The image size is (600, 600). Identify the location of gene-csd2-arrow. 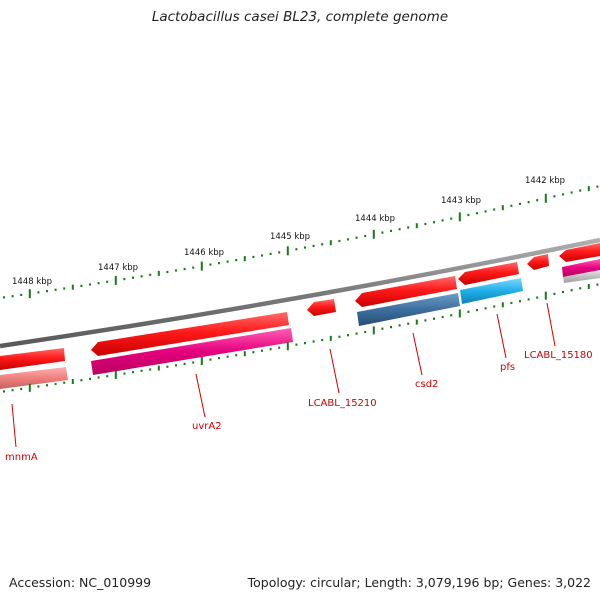
(406, 291).